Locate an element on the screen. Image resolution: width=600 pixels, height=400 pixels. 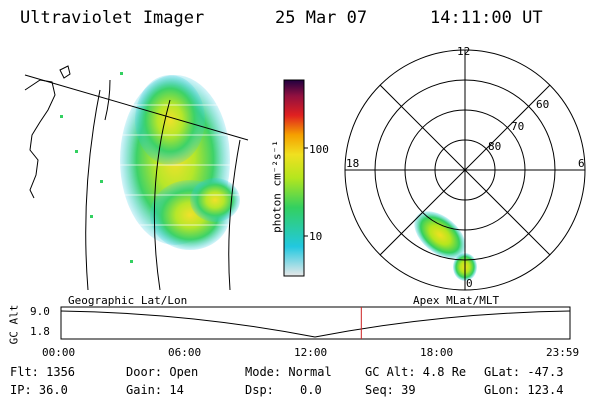
door-value: Door: Open is located at coordinates (162, 372).